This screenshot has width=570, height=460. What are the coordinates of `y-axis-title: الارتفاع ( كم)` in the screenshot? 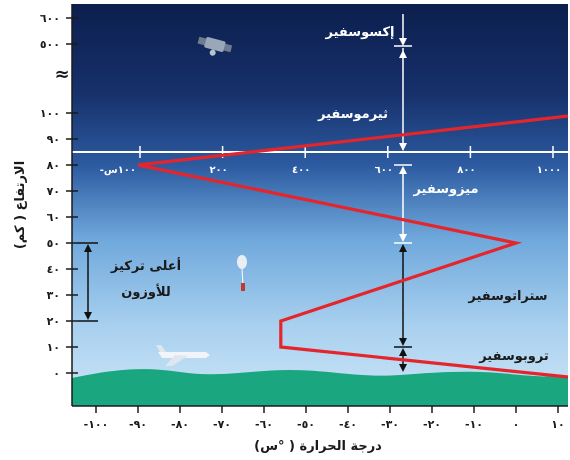 It's located at (20, 205).